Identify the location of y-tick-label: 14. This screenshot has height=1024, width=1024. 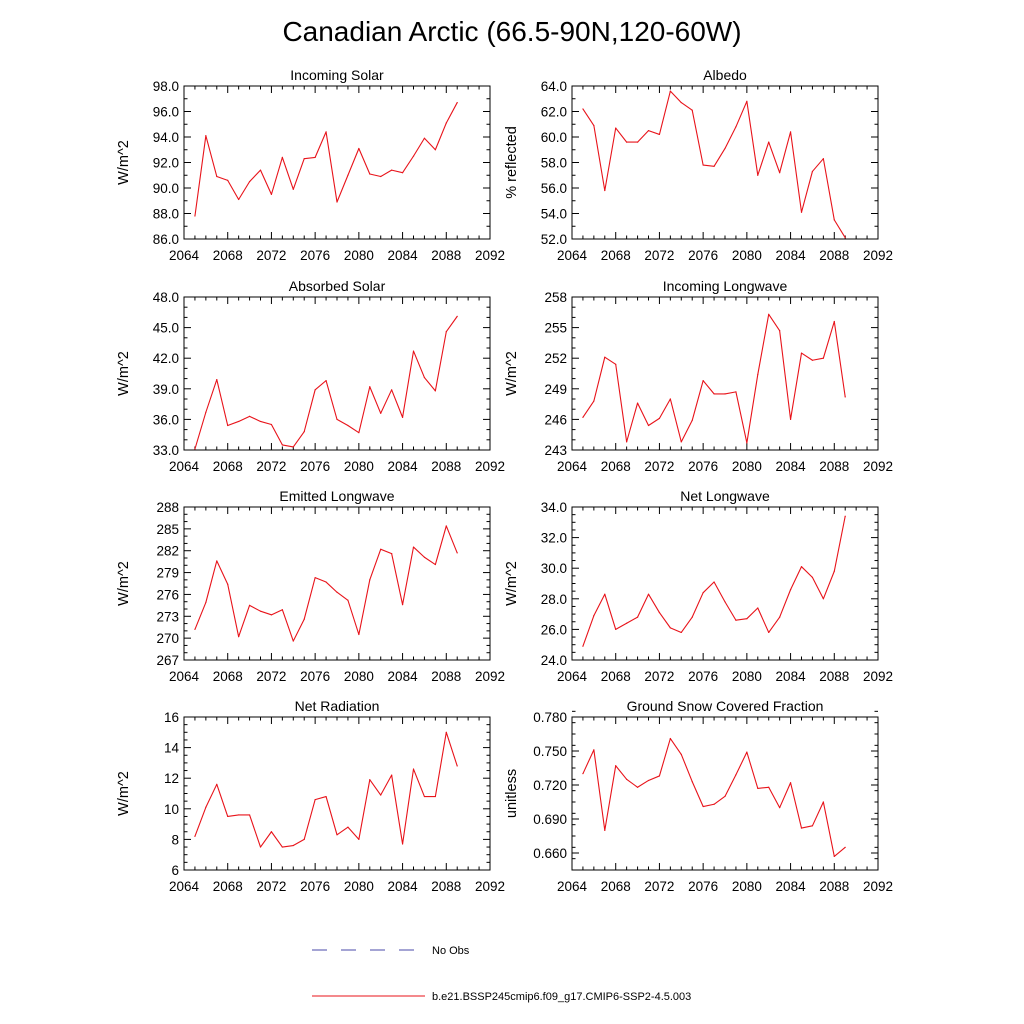
(172, 748).